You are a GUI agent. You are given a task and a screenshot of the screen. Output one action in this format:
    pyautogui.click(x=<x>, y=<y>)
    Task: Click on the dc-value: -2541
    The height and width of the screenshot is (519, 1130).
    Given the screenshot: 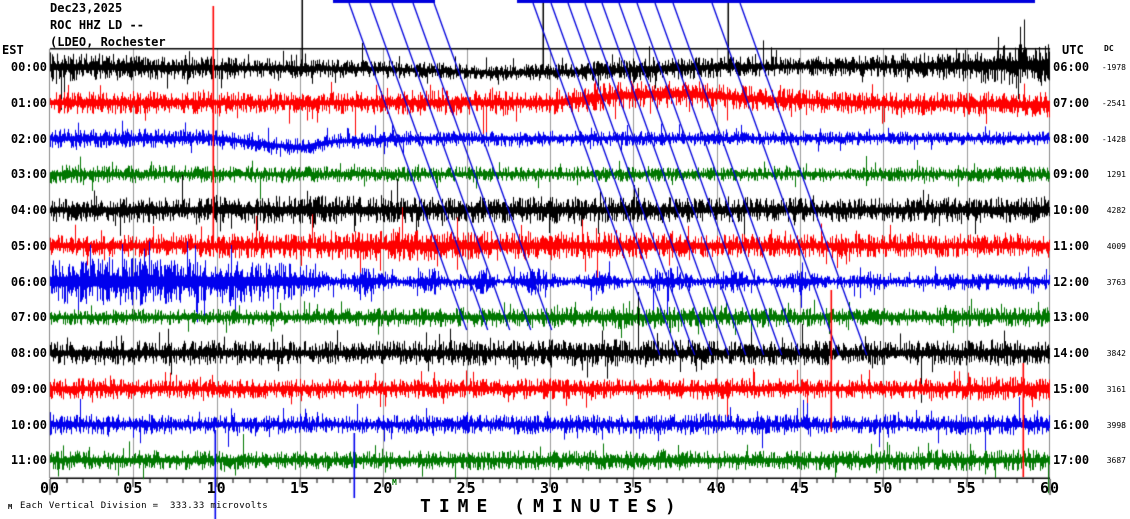 What is the action you would take?
    pyautogui.click(x=1113, y=103)
    